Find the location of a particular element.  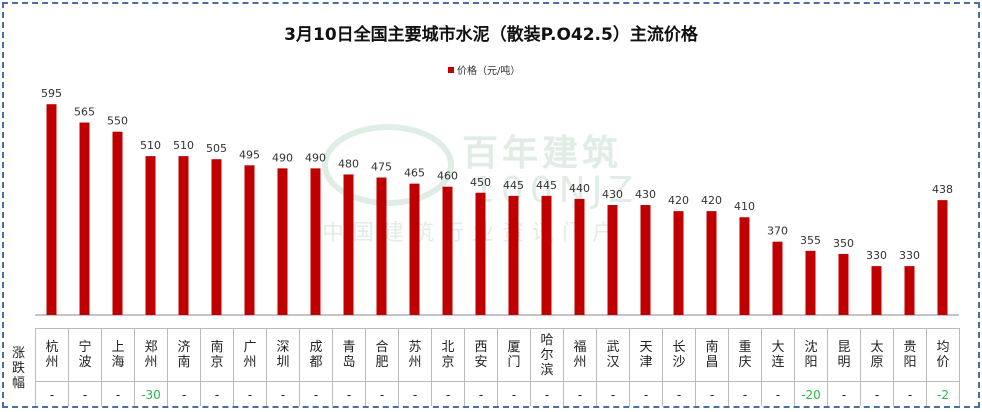

category-label: 青岛 is located at coordinates (349, 355).